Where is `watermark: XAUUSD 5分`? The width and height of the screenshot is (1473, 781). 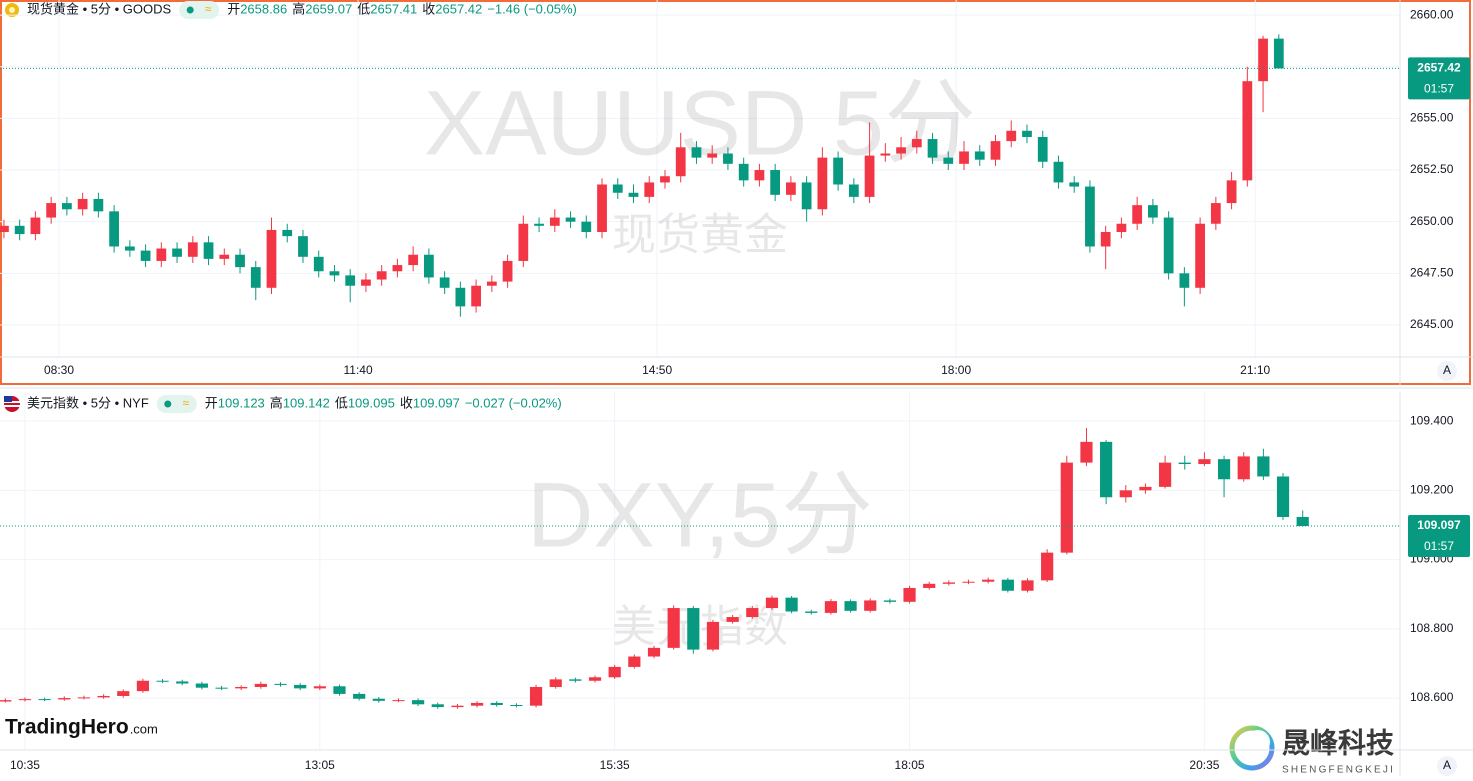
watermark: XAUUSD 5分 is located at coordinates (700, 123).